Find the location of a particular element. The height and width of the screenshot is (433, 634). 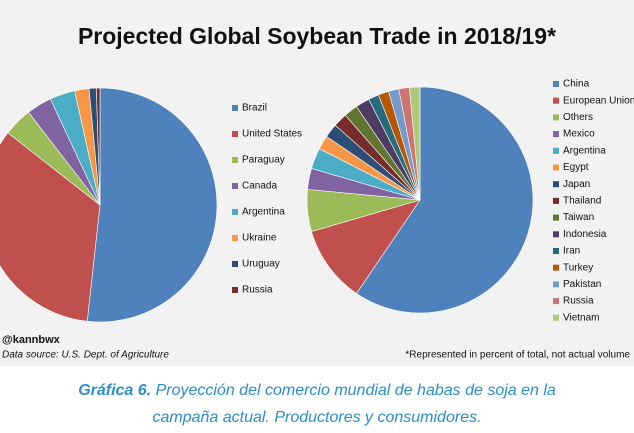

legend-label: Paraguay is located at coordinates (263, 160).